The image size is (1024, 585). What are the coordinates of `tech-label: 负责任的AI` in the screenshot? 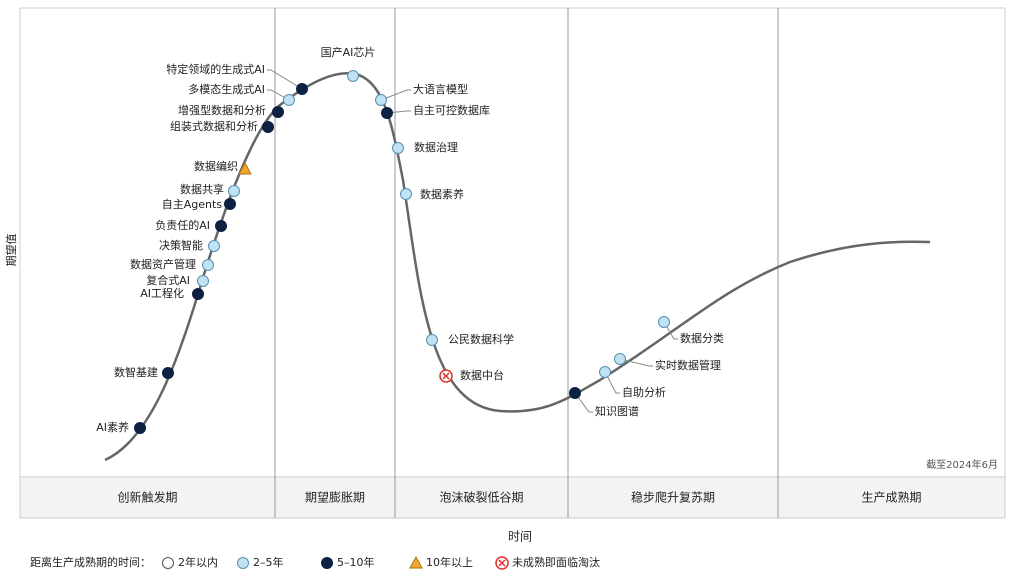 It's located at (182, 225).